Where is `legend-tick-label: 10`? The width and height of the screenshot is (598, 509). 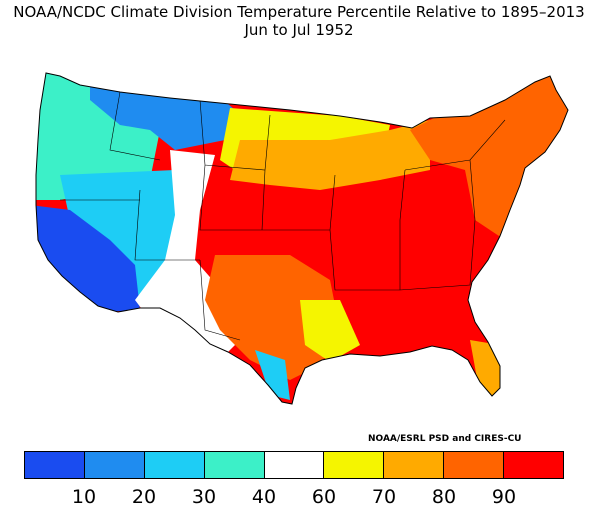
legend-tick-label: 10 is located at coordinates (84, 497).